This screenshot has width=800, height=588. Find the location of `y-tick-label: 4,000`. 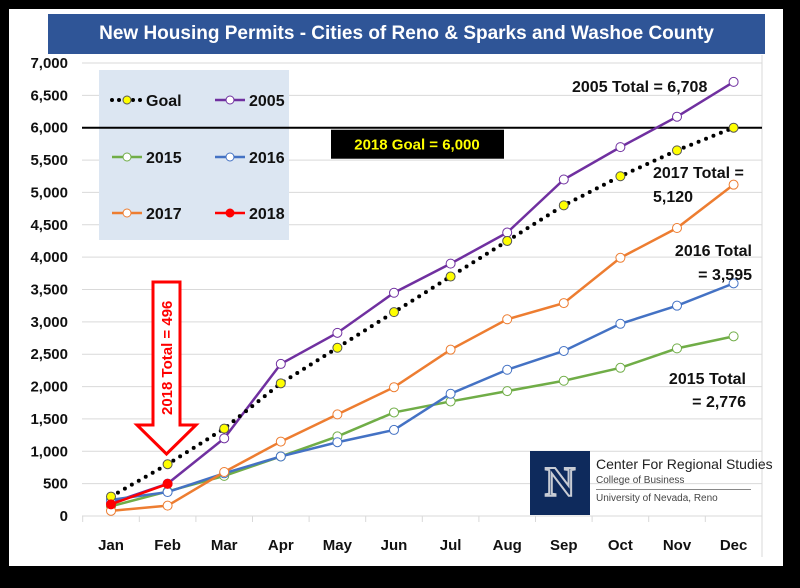

y-tick-label: 4,000 is located at coordinates (49, 257).